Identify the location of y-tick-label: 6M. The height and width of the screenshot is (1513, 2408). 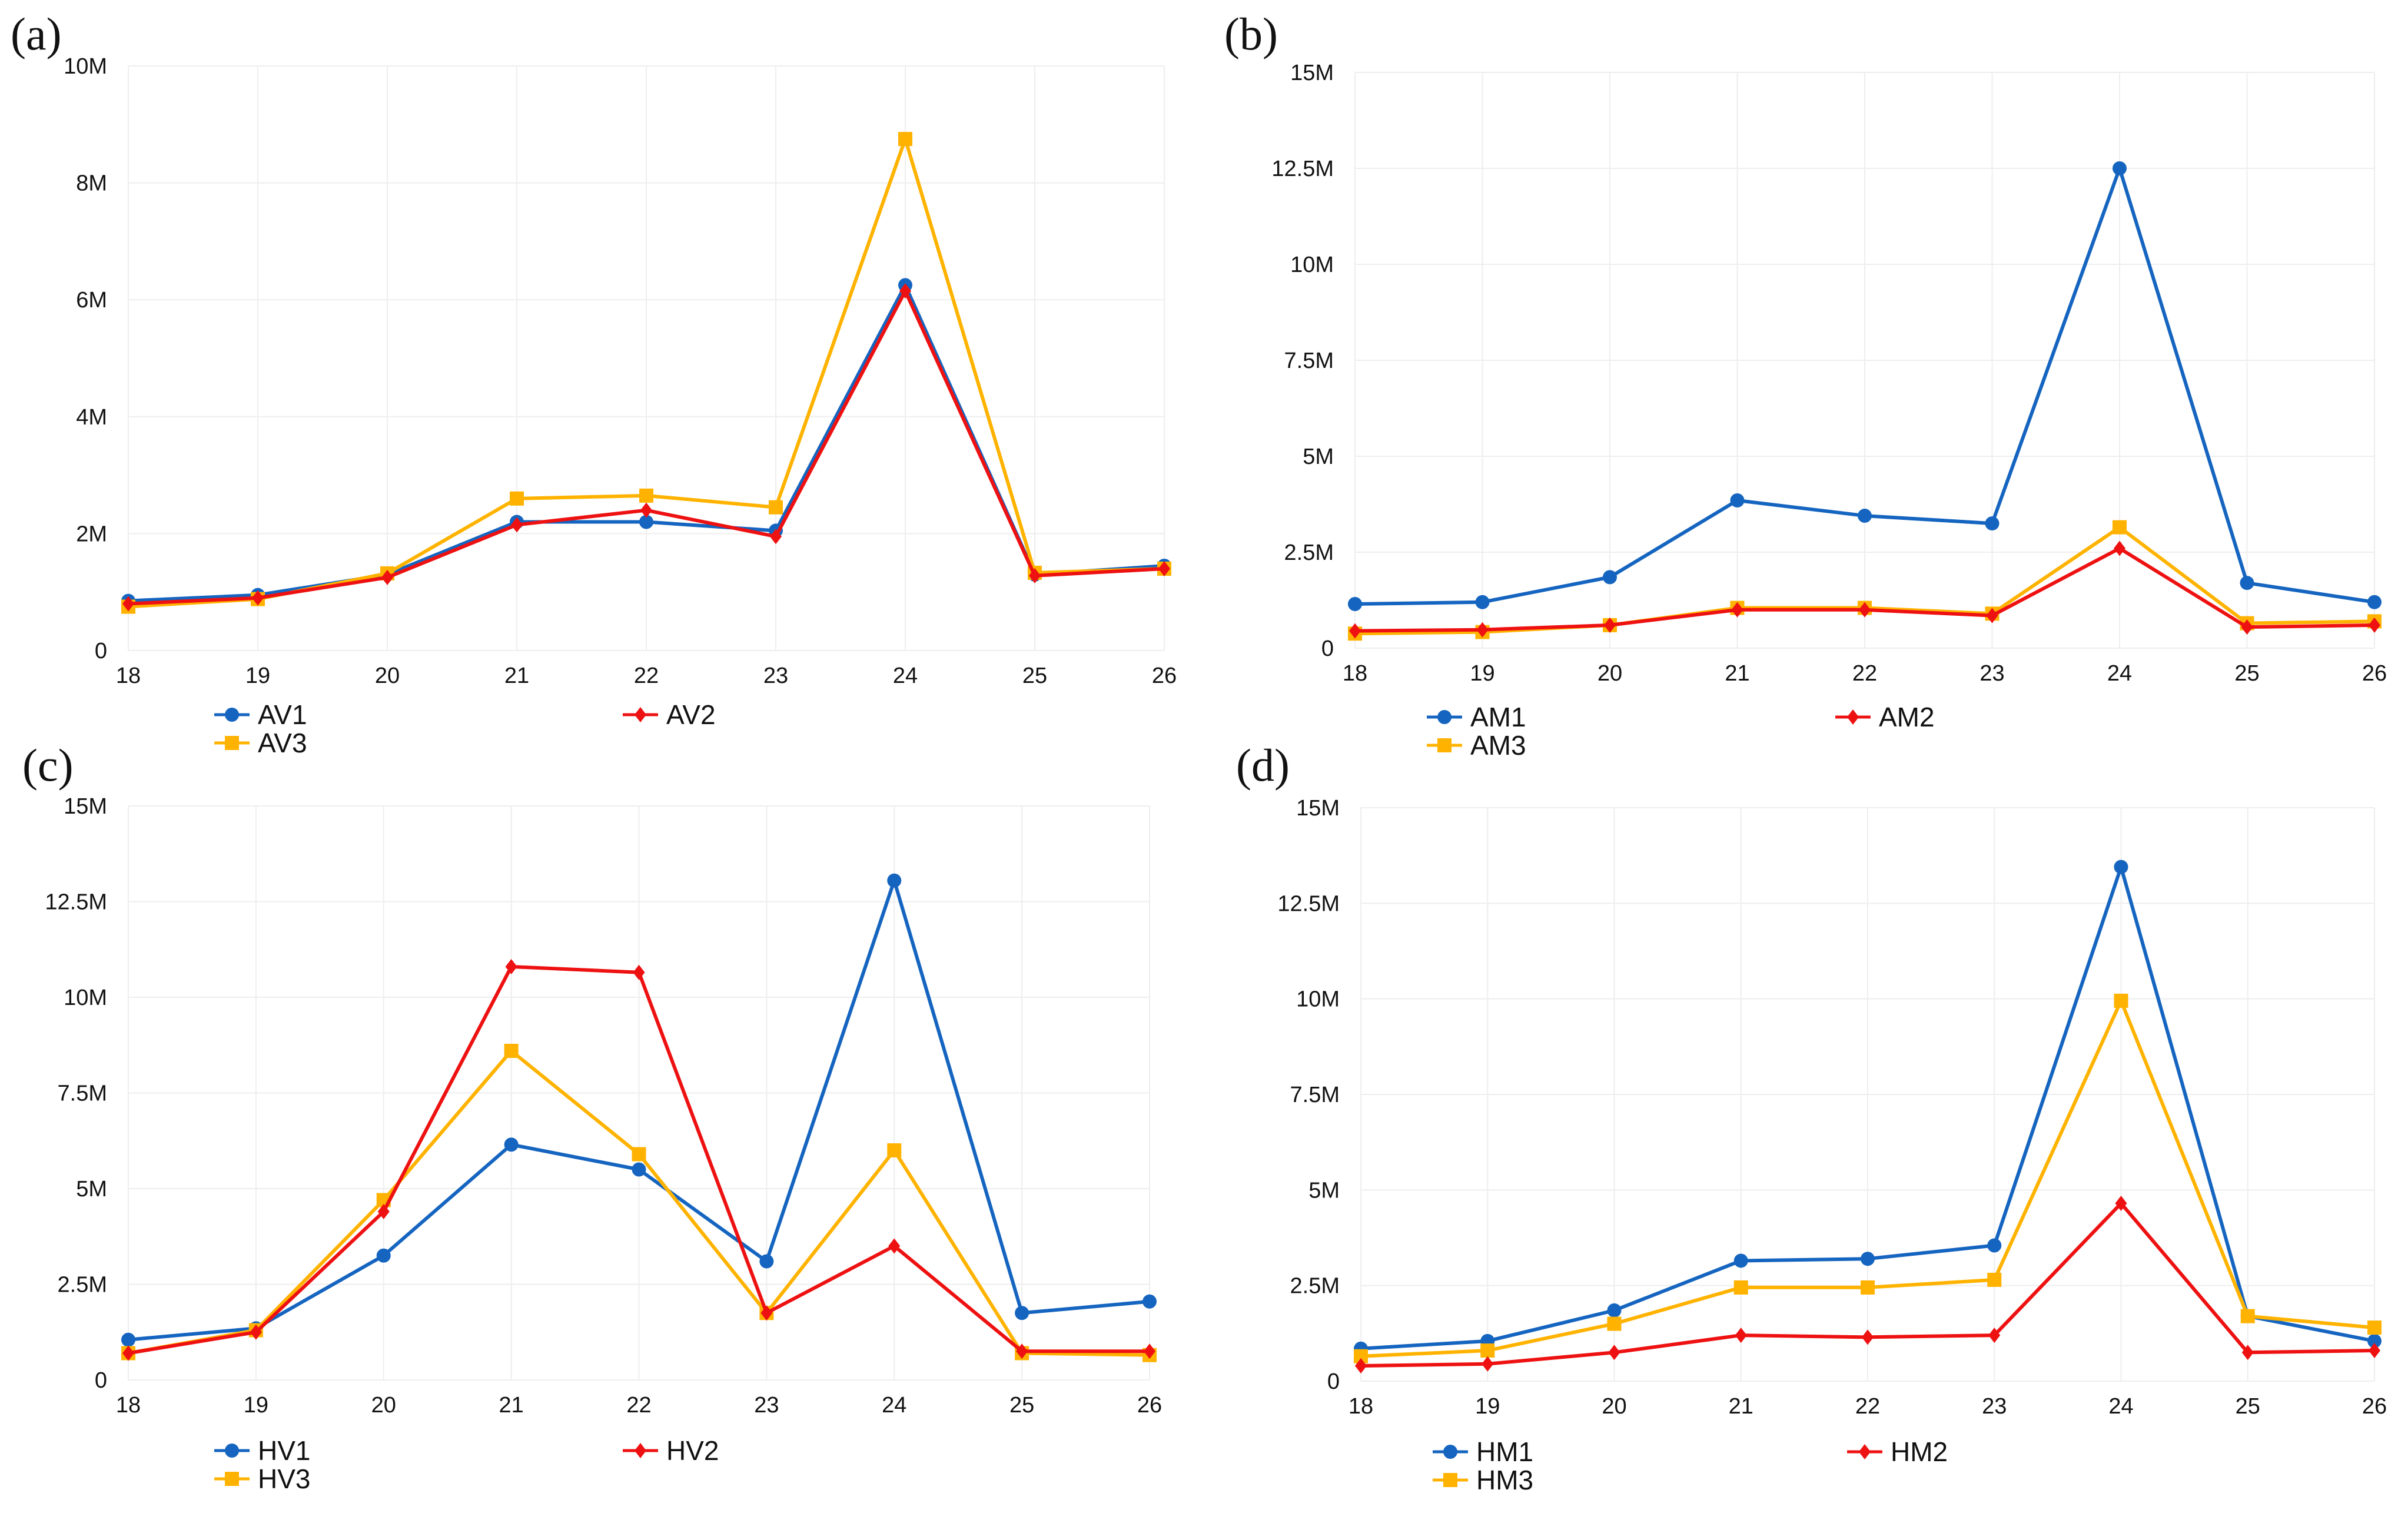
(91, 300).